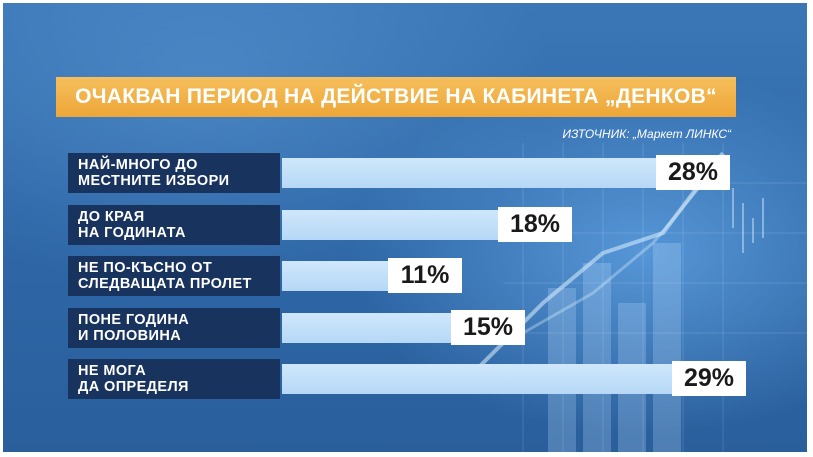 The width and height of the screenshot is (813, 457). I want to click on category-label-line: НЕ ПО-КЪСНО ОТ, so click(145, 268).